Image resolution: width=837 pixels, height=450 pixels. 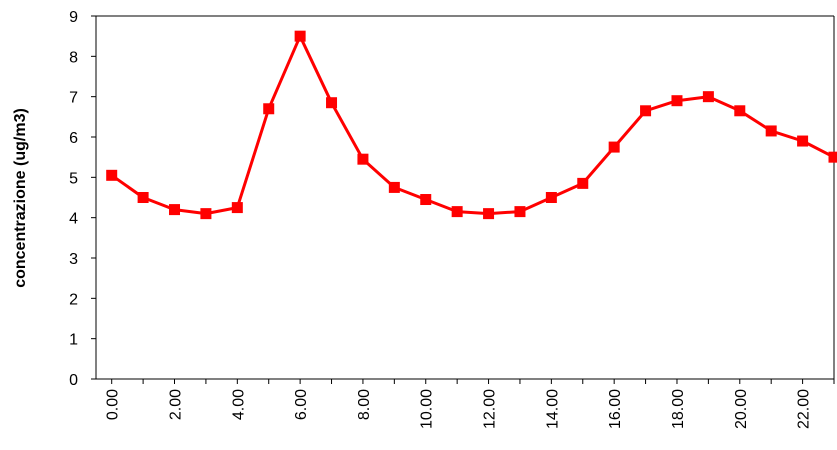 I want to click on y-tick-label: 3, so click(x=73, y=259).